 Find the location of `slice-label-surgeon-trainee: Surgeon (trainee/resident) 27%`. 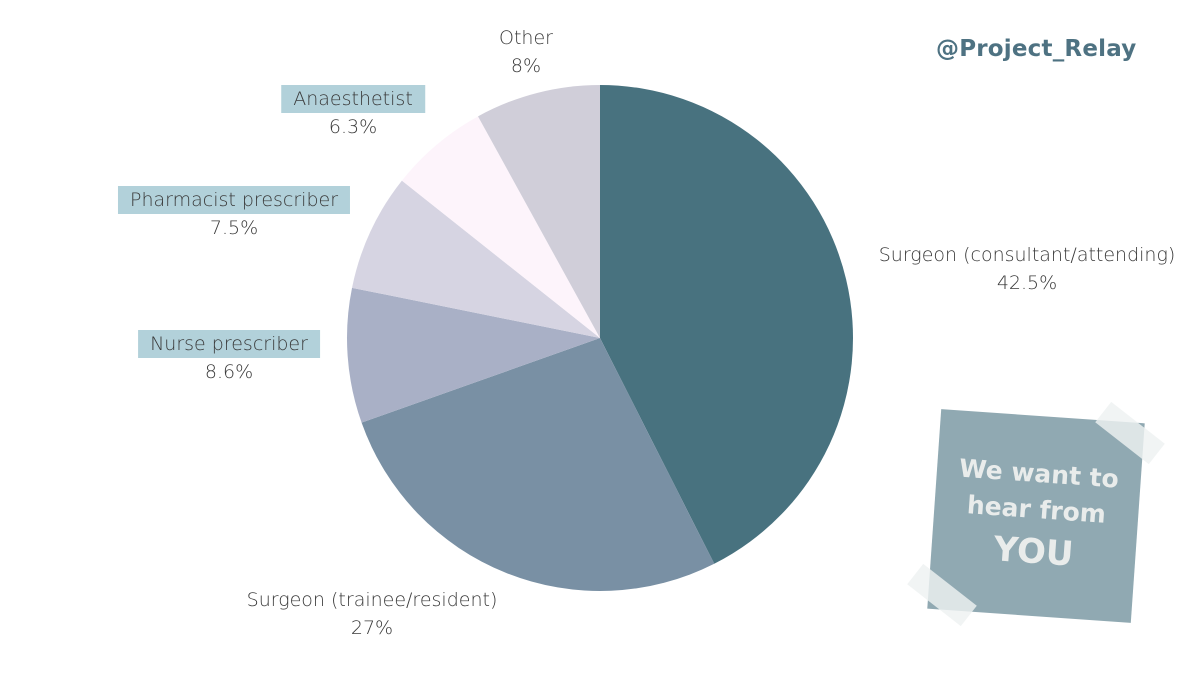

slice-label-surgeon-trainee: Surgeon (trainee/resident) 27% is located at coordinates (372, 614).